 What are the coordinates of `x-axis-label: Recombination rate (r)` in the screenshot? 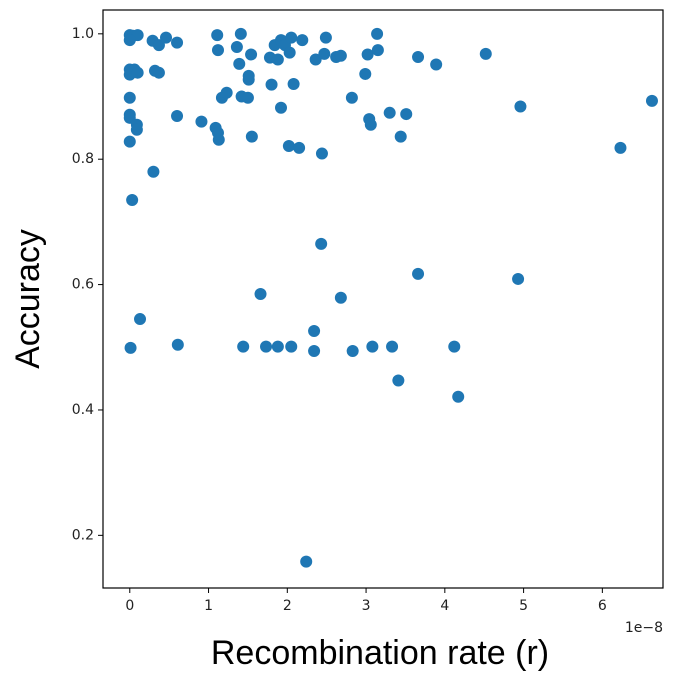 It's located at (380, 653).